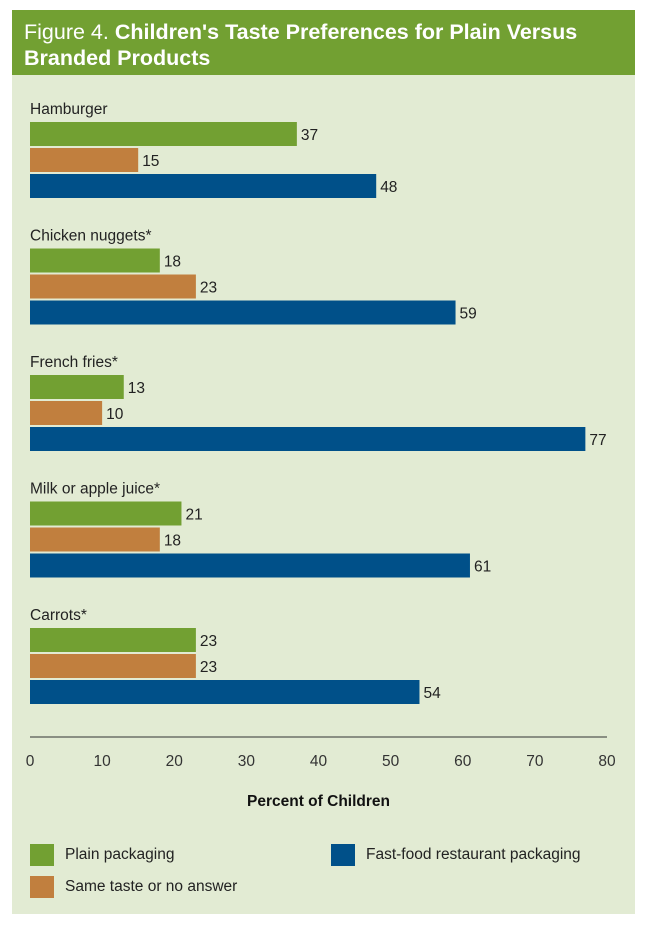 The image size is (647, 928). Describe the element at coordinates (74, 362) in the screenshot. I see `category-label-french-fries: French fries*` at that location.